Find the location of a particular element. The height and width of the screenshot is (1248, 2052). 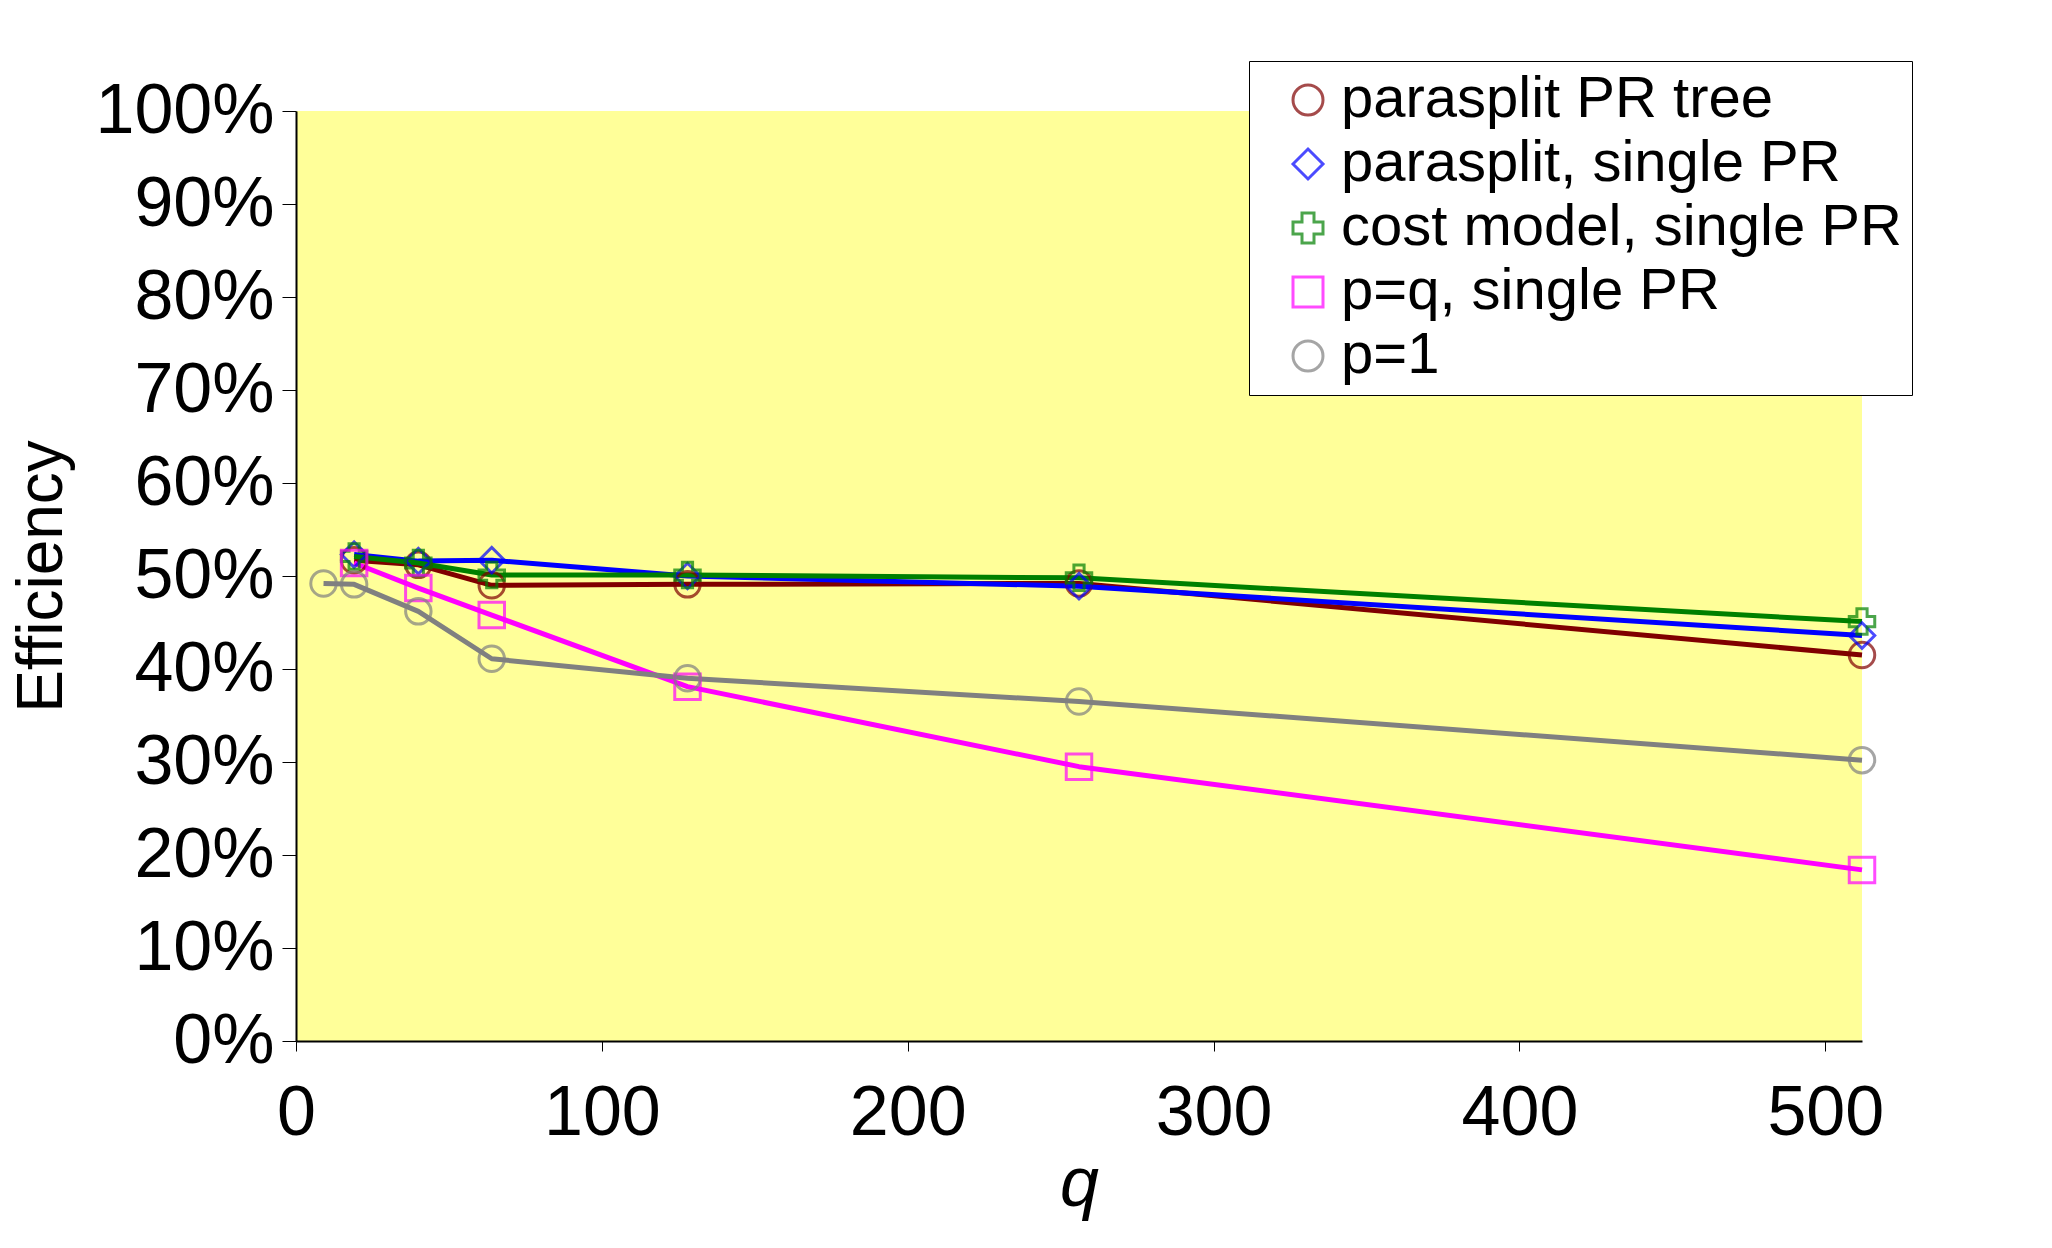

y-tick-label: 20% is located at coordinates (204, 852).